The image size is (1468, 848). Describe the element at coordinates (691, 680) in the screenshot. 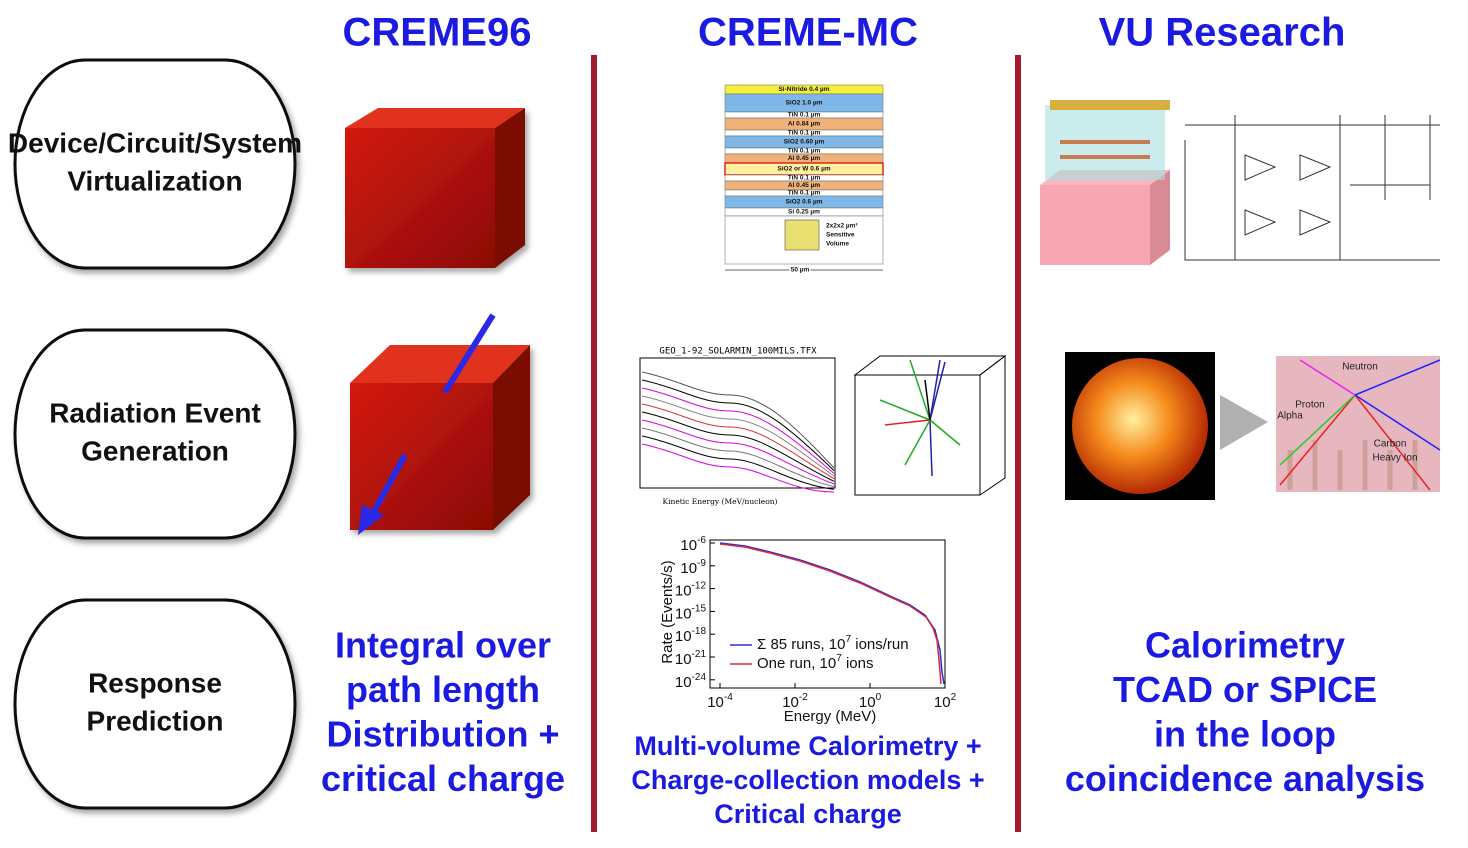

I see `y-tick-label: 10⁻²⁴` at that location.